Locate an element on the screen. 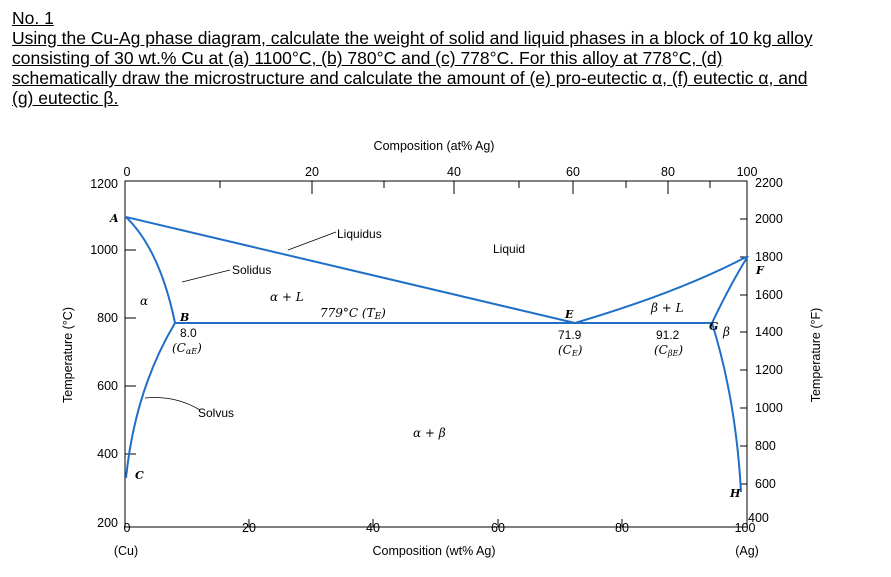 The height and width of the screenshot is (577, 891). point-a: A is located at coordinates (114, 218).